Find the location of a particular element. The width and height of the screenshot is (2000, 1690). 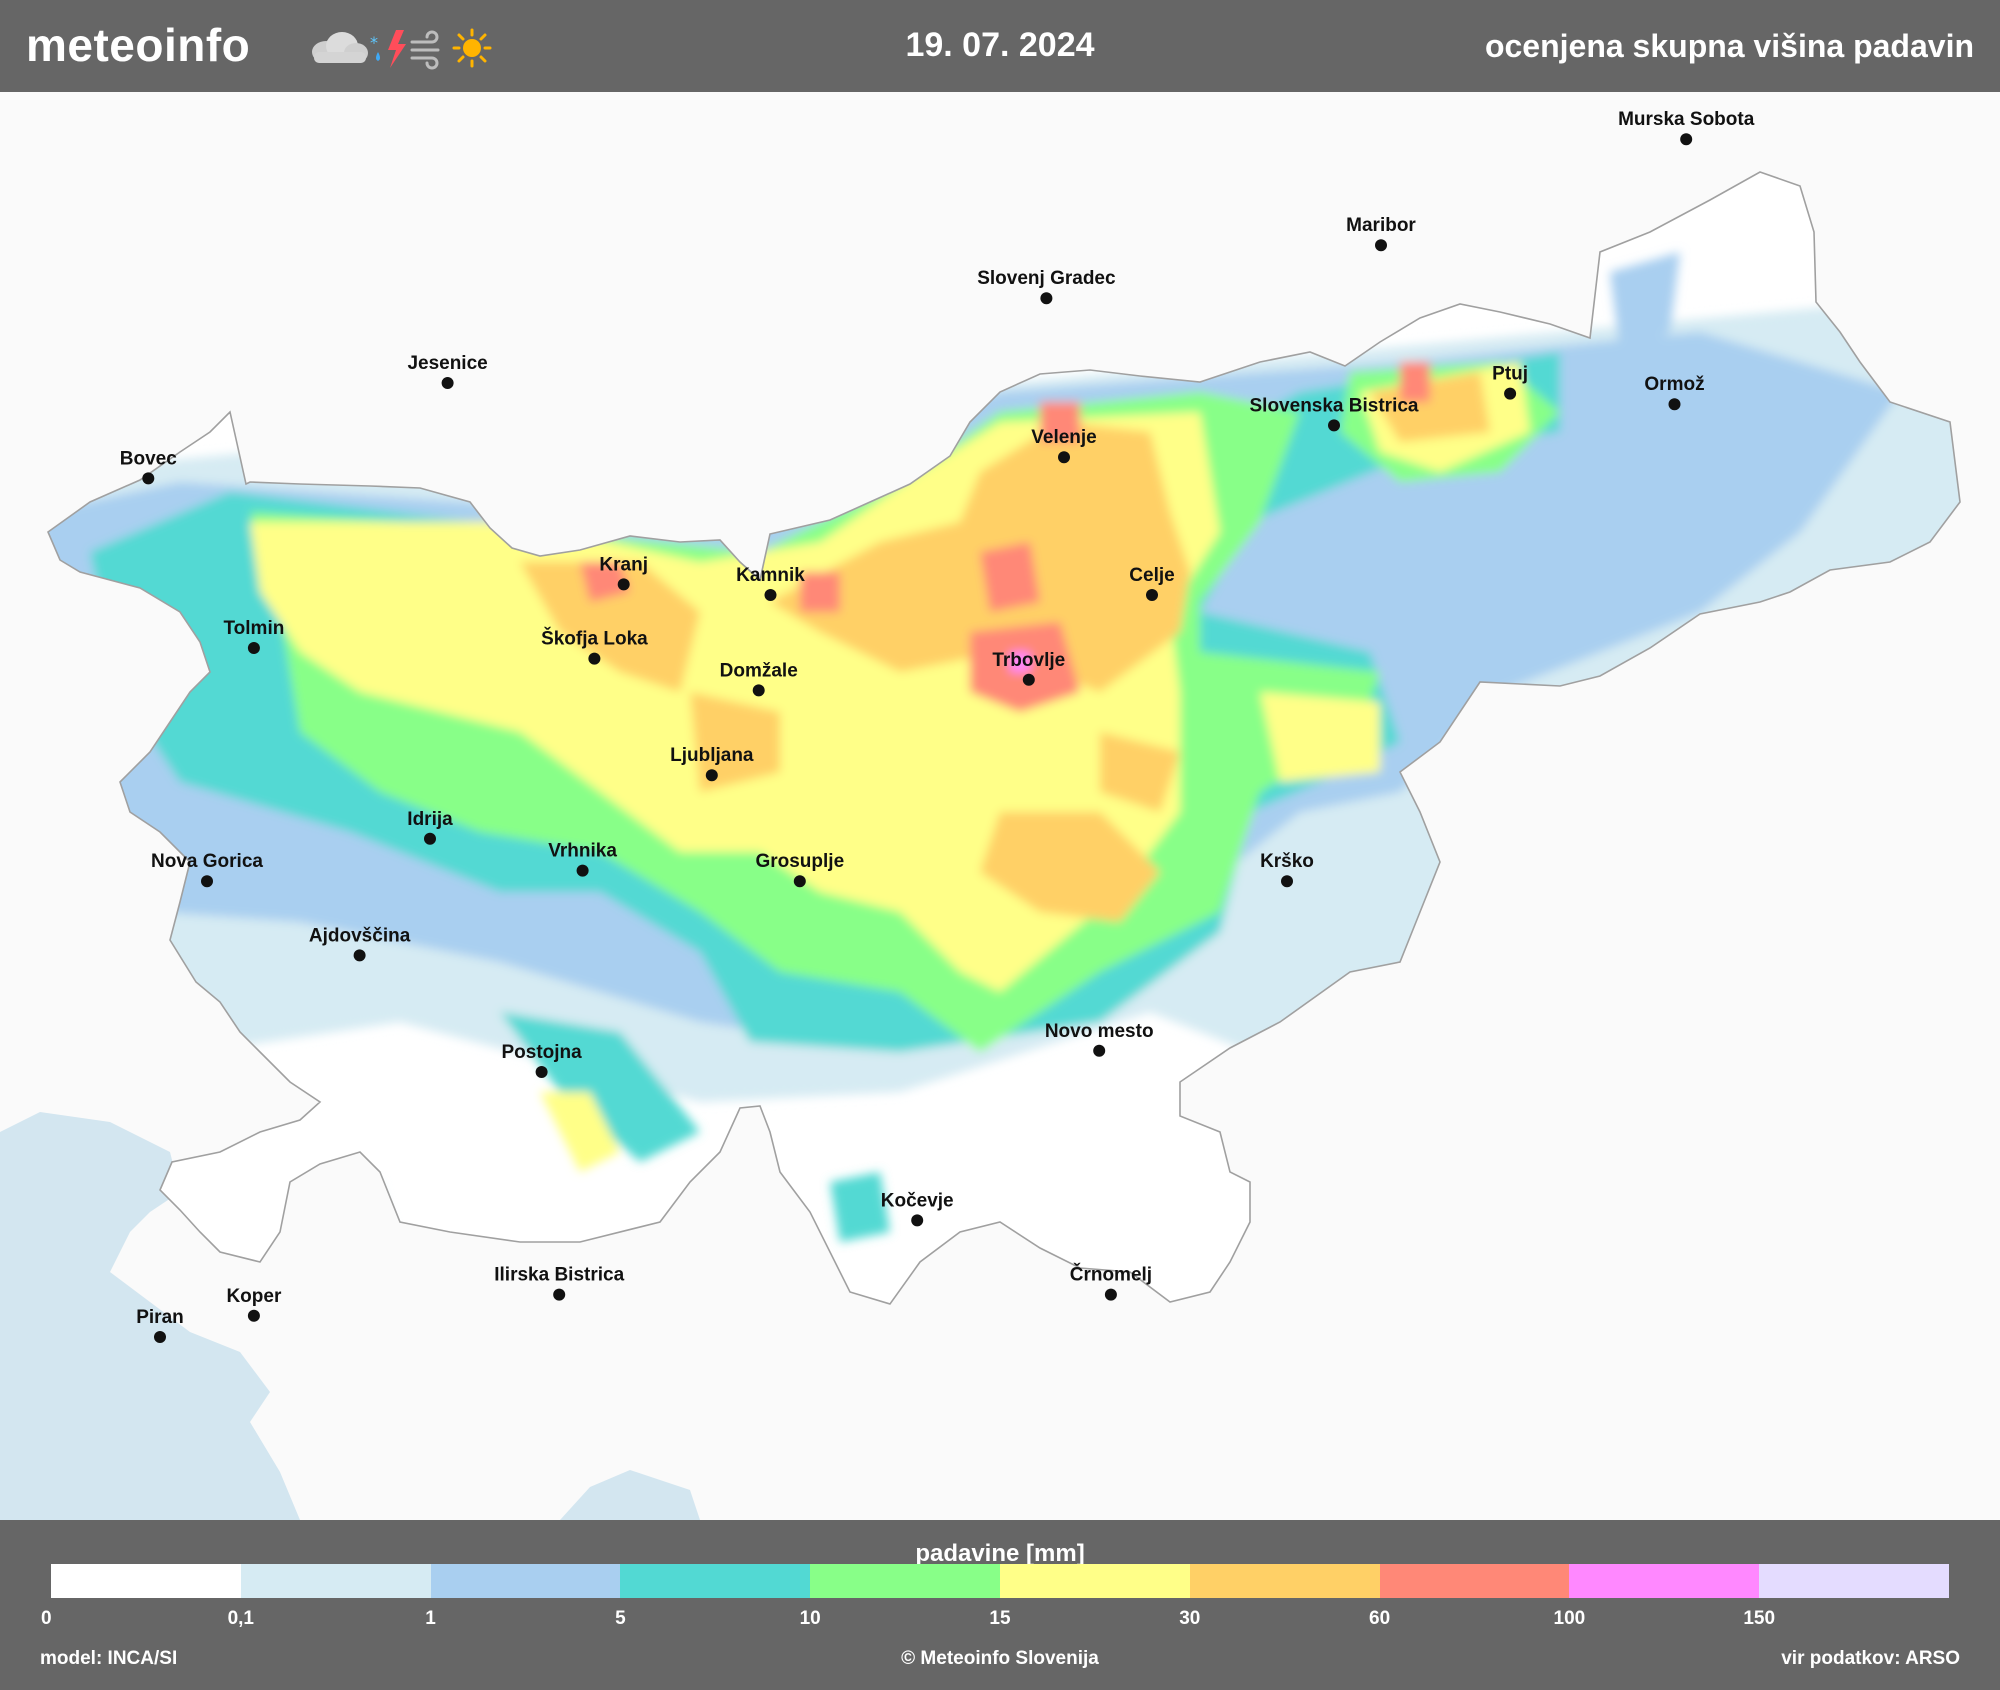

legend-tick-3: 5 is located at coordinates (620, 1618).